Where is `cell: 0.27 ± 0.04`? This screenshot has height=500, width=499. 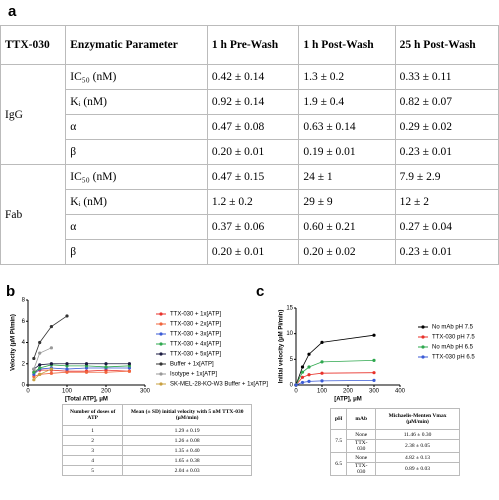 cell: 0.27 ± 0.04 is located at coordinates (446, 227).